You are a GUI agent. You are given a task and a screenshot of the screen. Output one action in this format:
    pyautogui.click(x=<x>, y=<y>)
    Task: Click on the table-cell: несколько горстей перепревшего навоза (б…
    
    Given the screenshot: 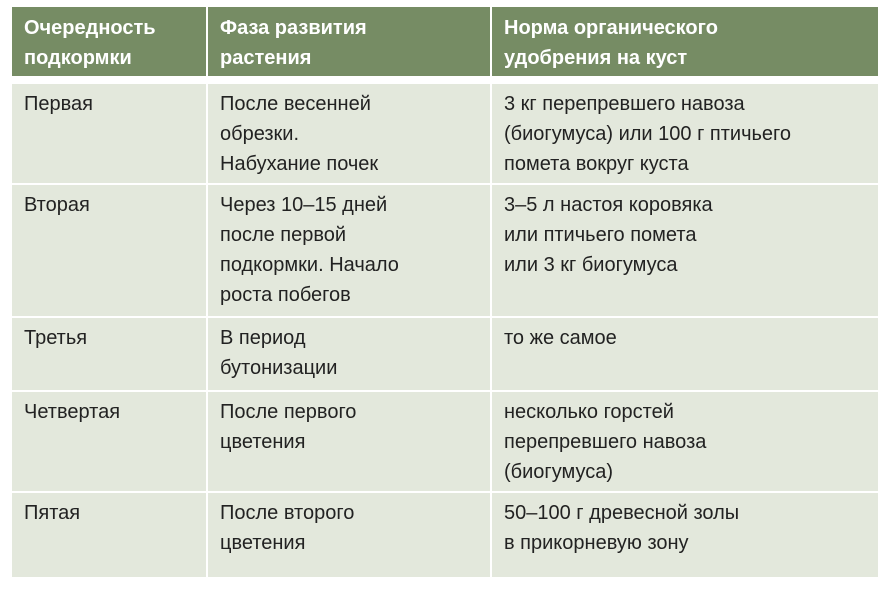 What is the action you would take?
    pyautogui.click(x=685, y=441)
    